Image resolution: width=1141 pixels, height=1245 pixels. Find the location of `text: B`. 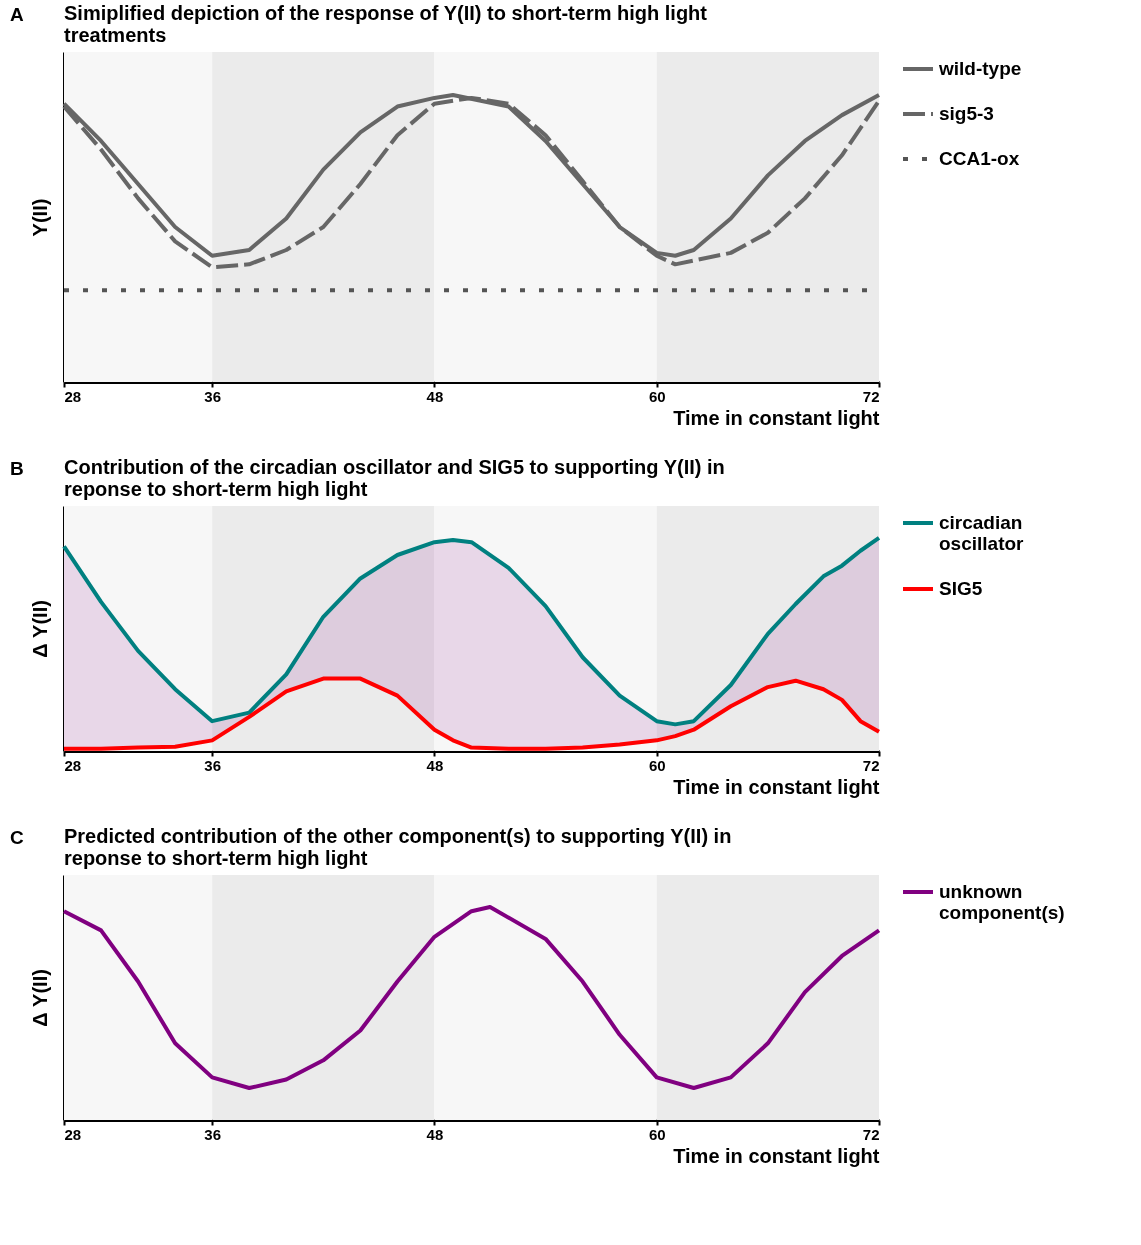

text: B is located at coordinates (17, 469).